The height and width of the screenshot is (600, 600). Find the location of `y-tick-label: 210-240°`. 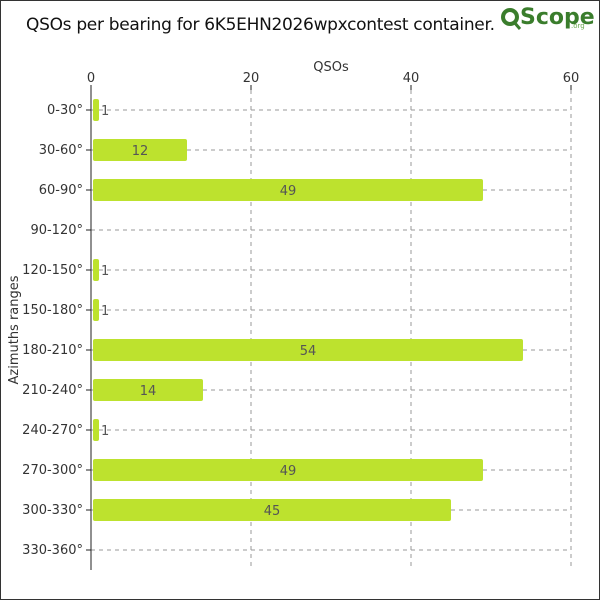

y-tick-label: 210-240° is located at coordinates (52, 390).